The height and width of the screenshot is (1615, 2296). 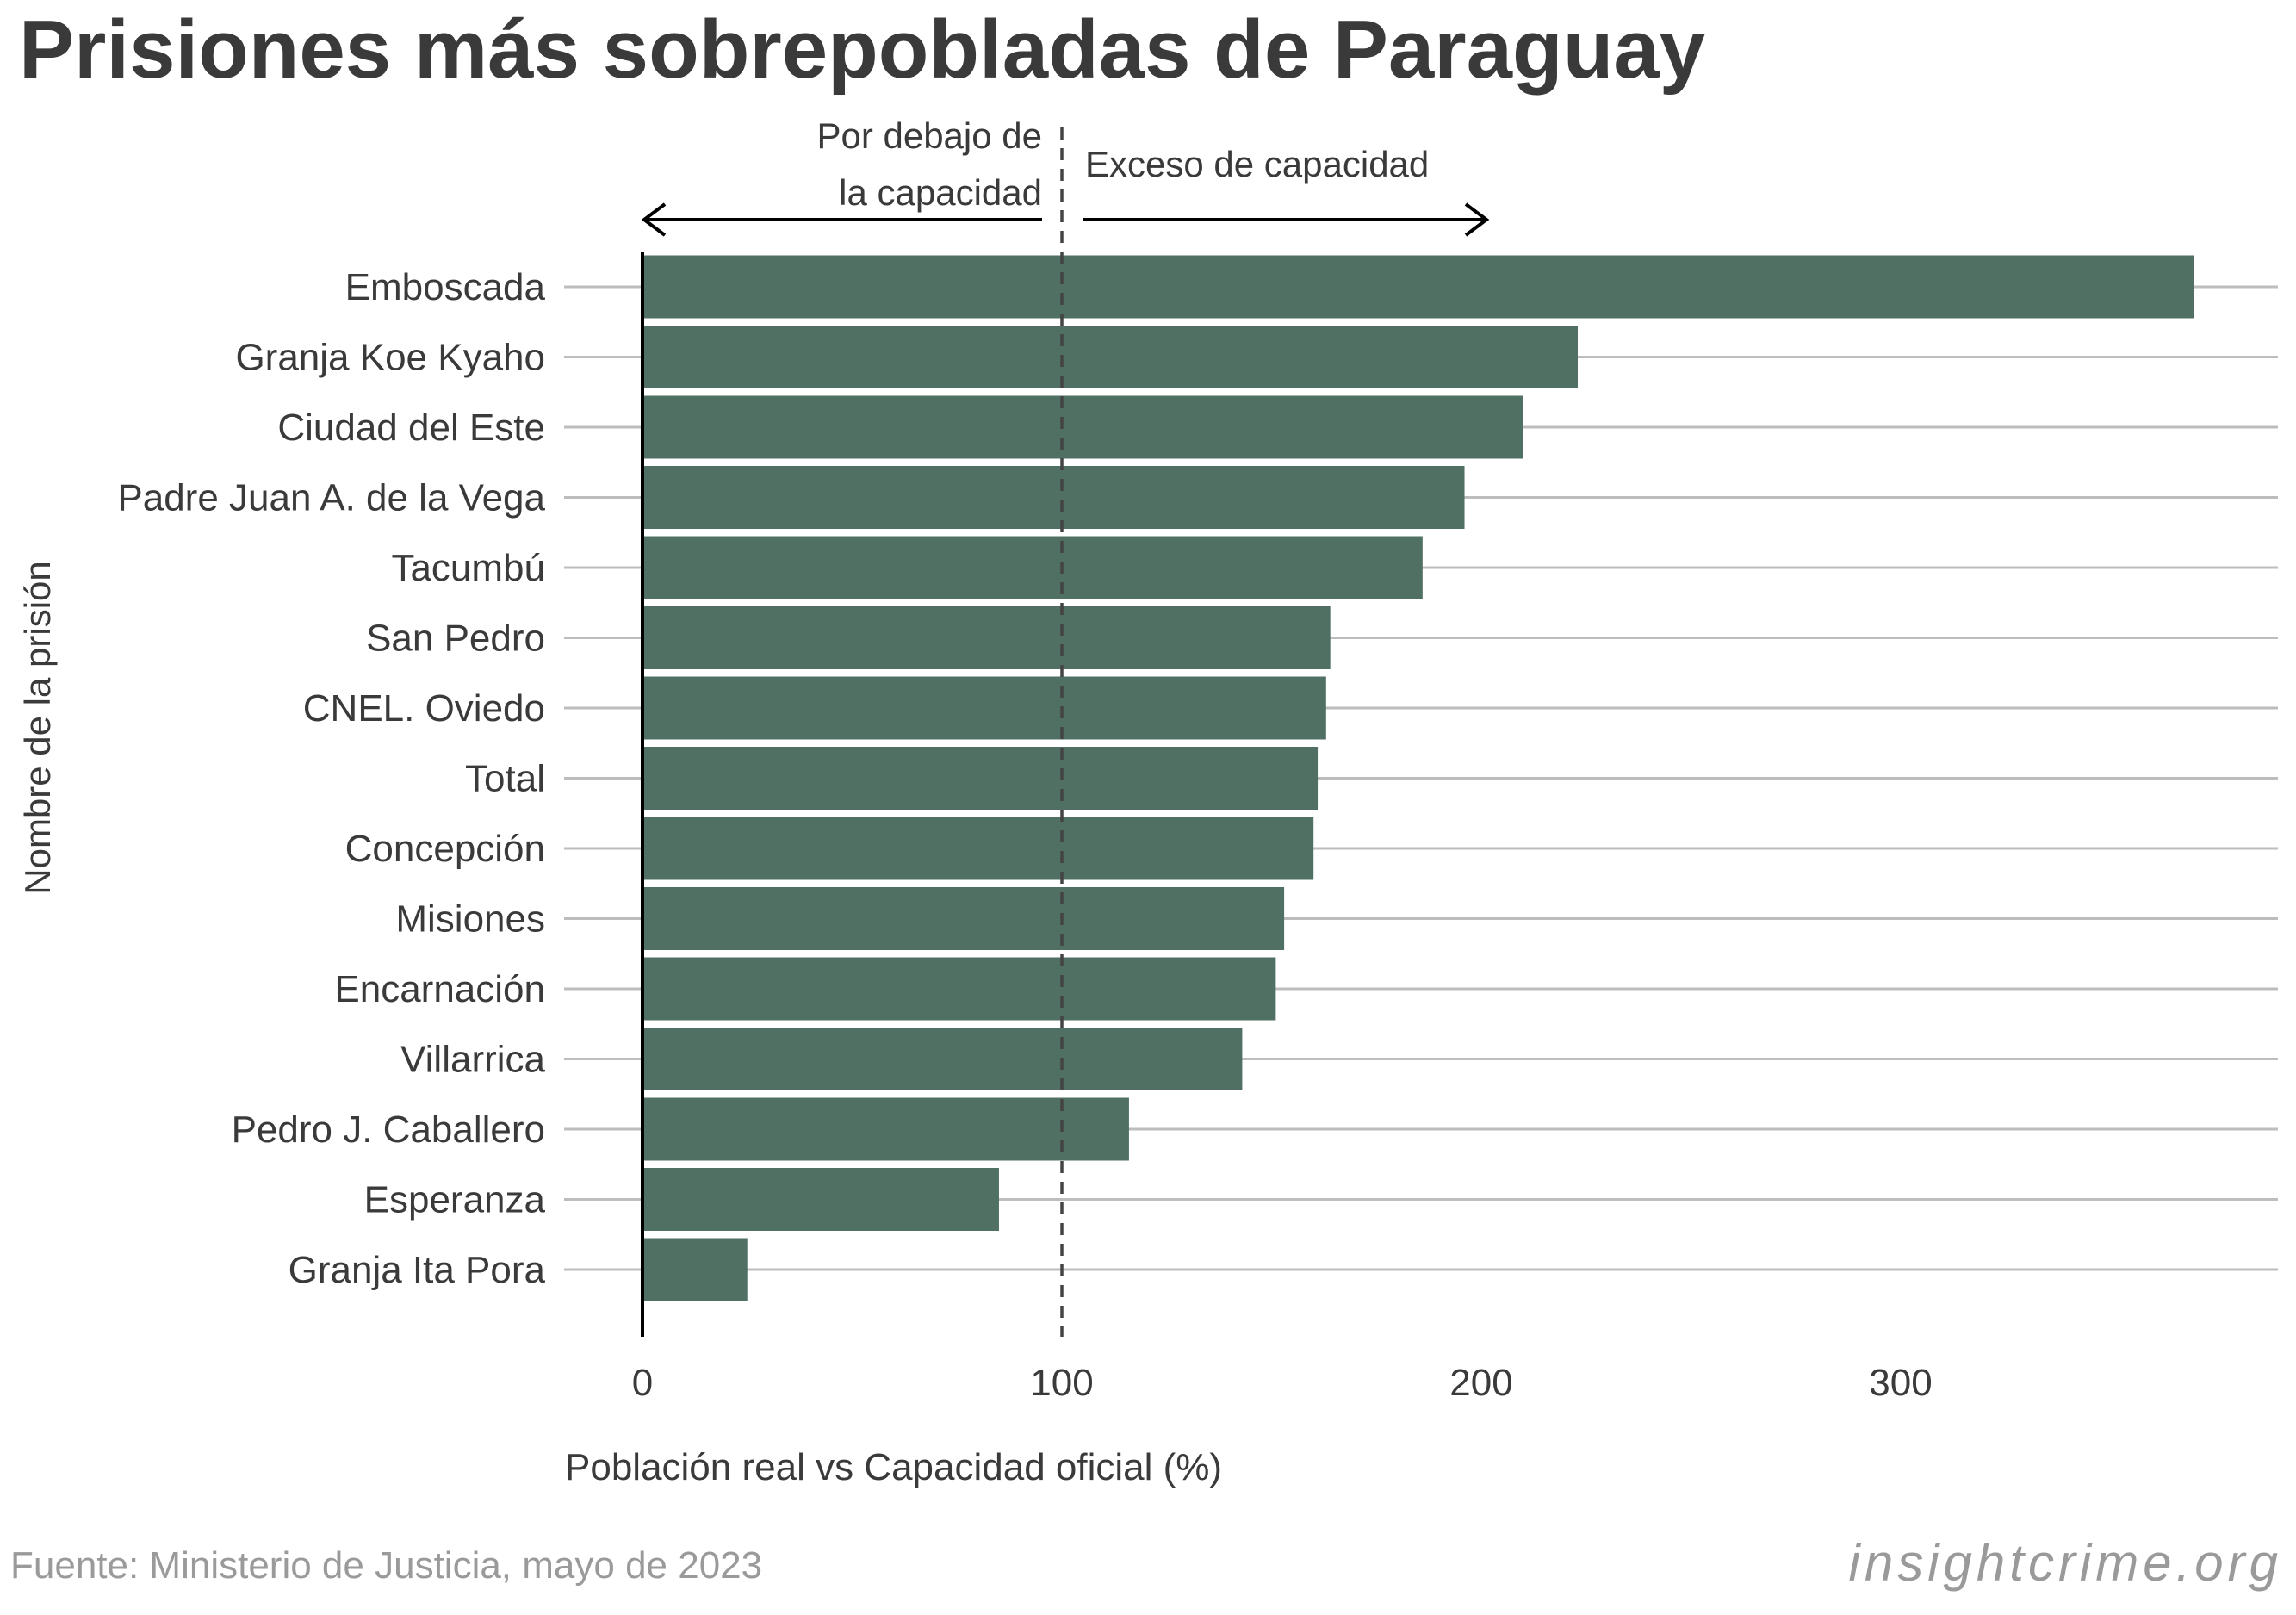 What do you see at coordinates (1900, 1383) in the screenshot?
I see `x-tick-label: 300` at bounding box center [1900, 1383].